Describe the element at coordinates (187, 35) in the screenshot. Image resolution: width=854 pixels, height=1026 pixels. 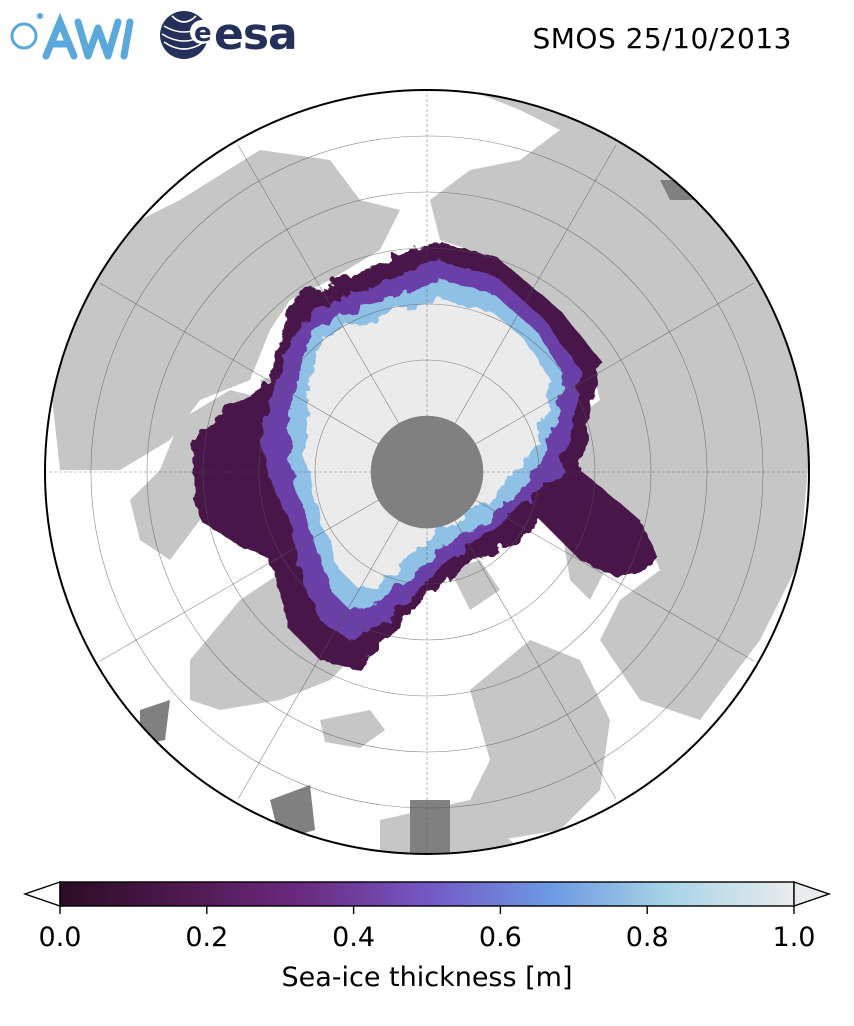
I see `esa-globe-logo: e` at that location.